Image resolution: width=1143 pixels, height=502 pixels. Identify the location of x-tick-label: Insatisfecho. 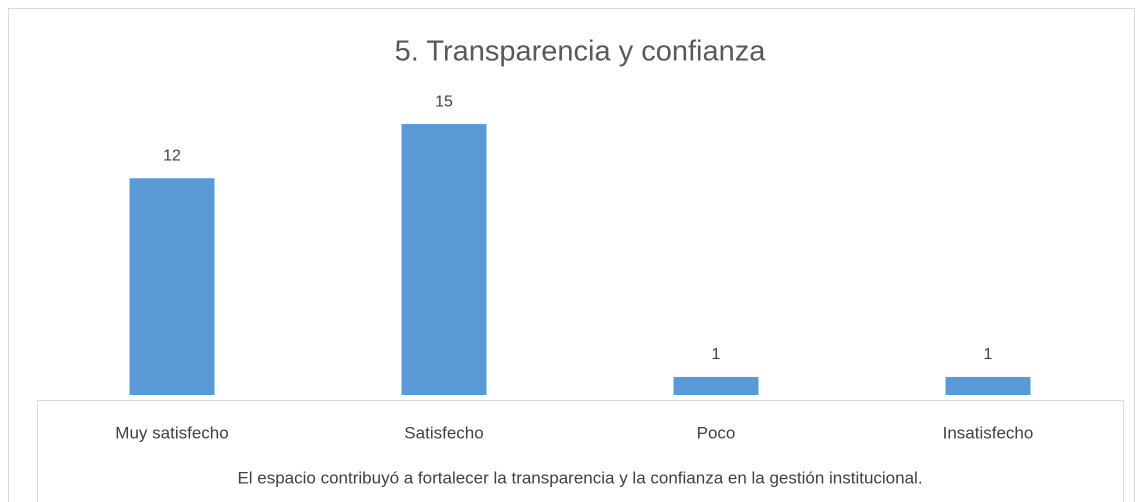
(988, 432).